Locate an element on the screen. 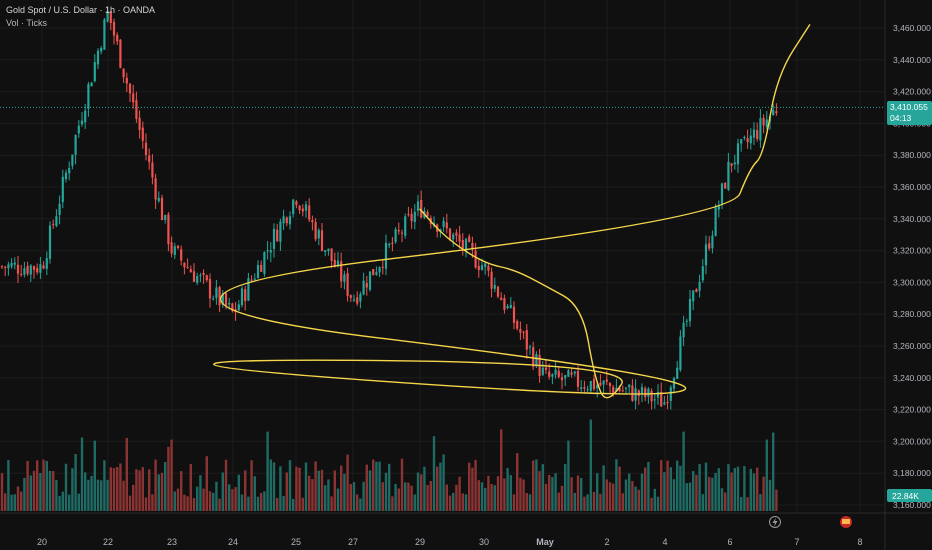 This screenshot has height=550, width=932. lightning-icon is located at coordinates (775, 522).